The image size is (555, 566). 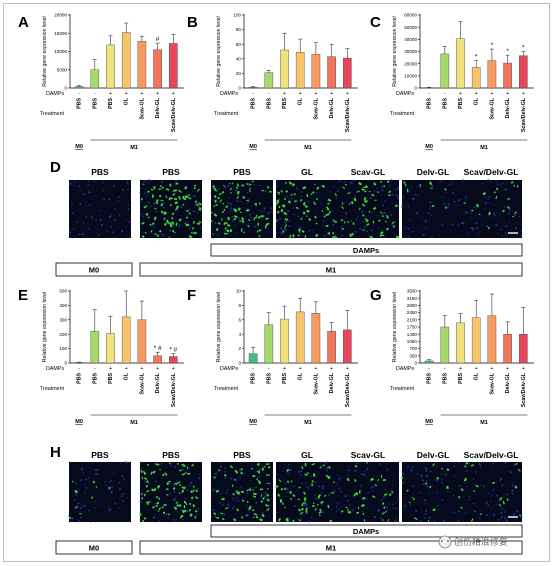 What do you see at coordinates (219, 51) in the screenshot?
I see `y-axis-label: Relative gene expression level` at bounding box center [219, 51].